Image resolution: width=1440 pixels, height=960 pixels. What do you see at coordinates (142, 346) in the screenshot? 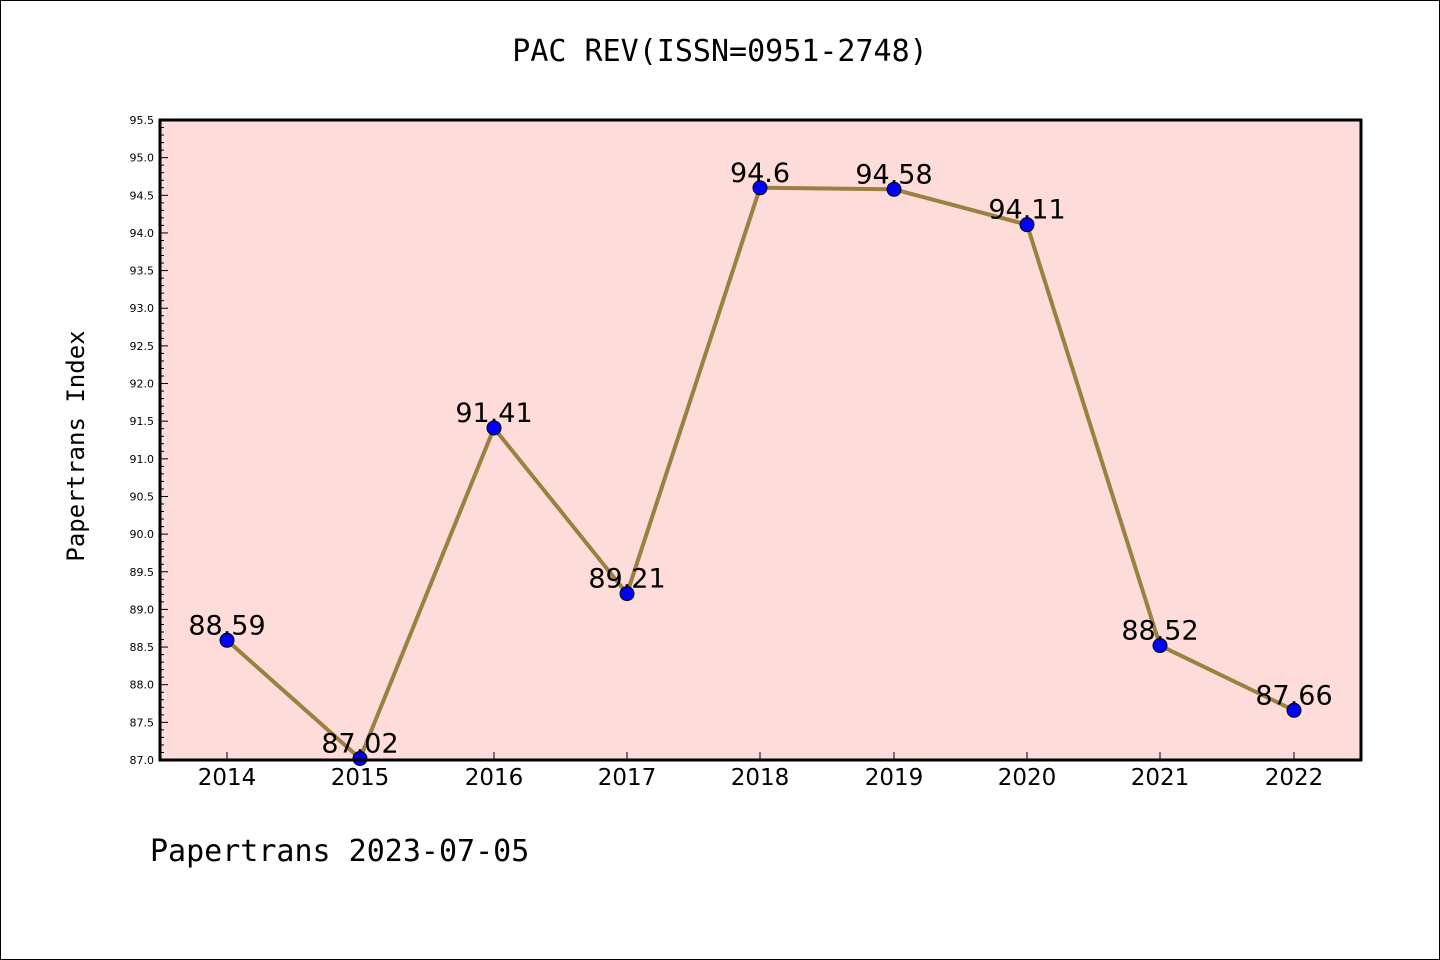
I see `y-tick-label: 92.5` at bounding box center [142, 346].